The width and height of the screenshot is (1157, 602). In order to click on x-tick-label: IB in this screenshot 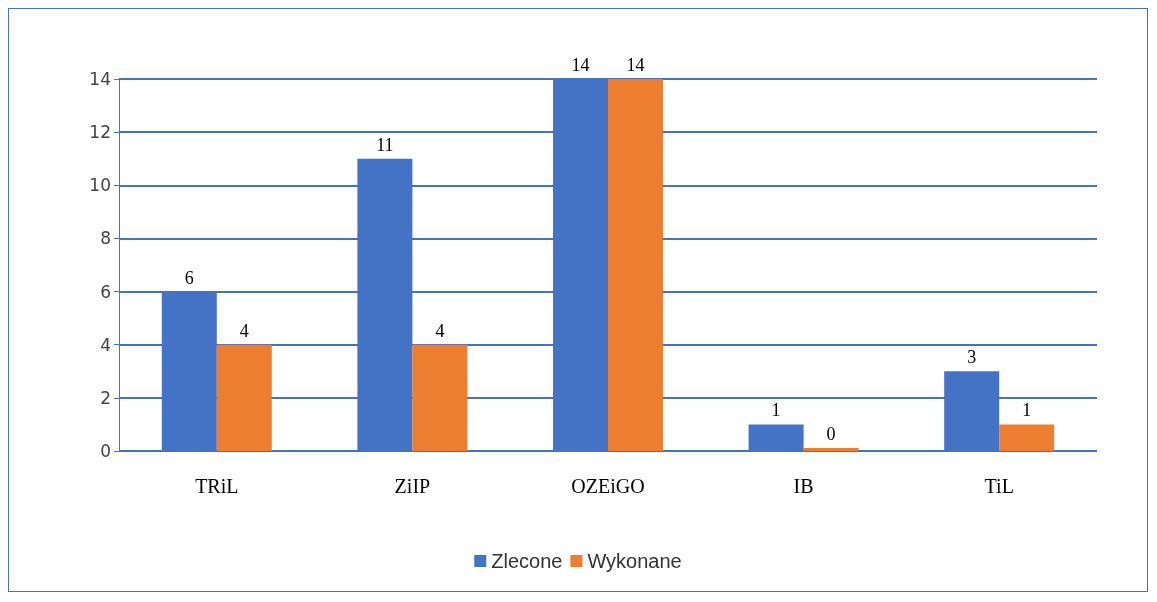, I will do `click(803, 486)`.